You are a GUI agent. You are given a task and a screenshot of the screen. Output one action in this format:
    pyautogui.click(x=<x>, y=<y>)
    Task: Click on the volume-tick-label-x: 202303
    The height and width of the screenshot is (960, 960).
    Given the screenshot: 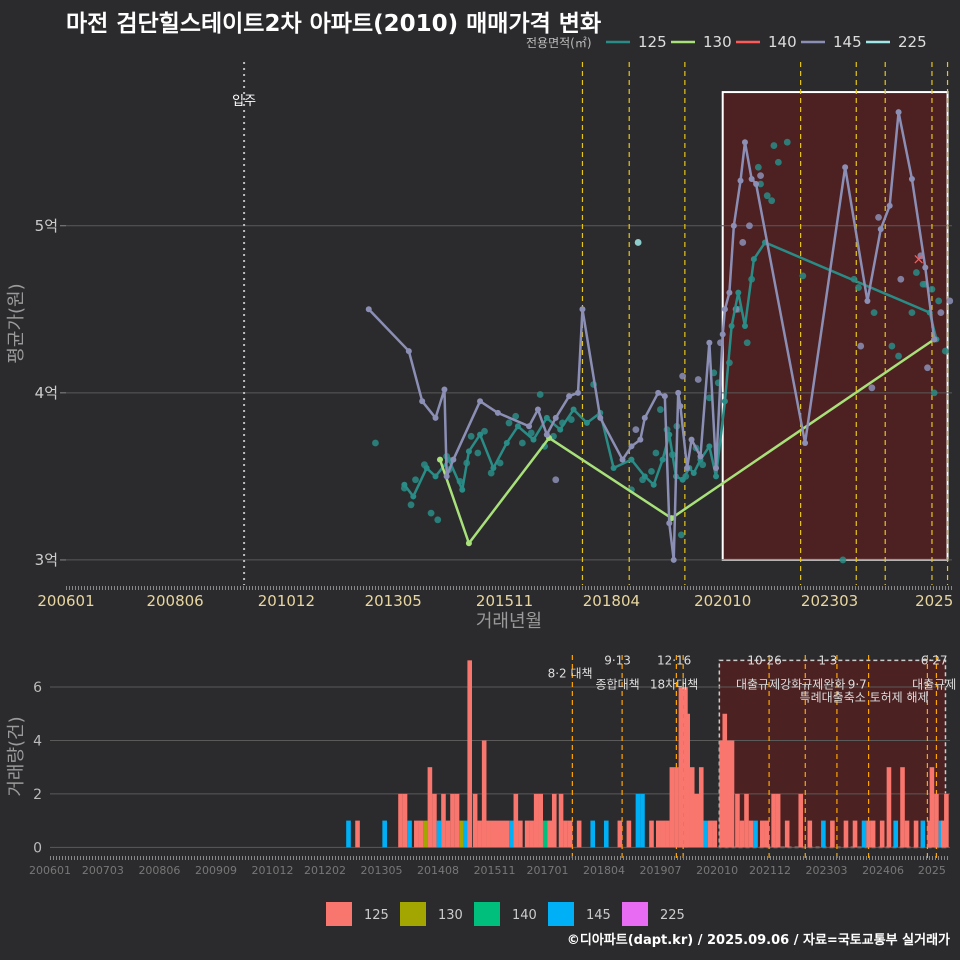 What is the action you would take?
    pyautogui.click(x=827, y=870)
    